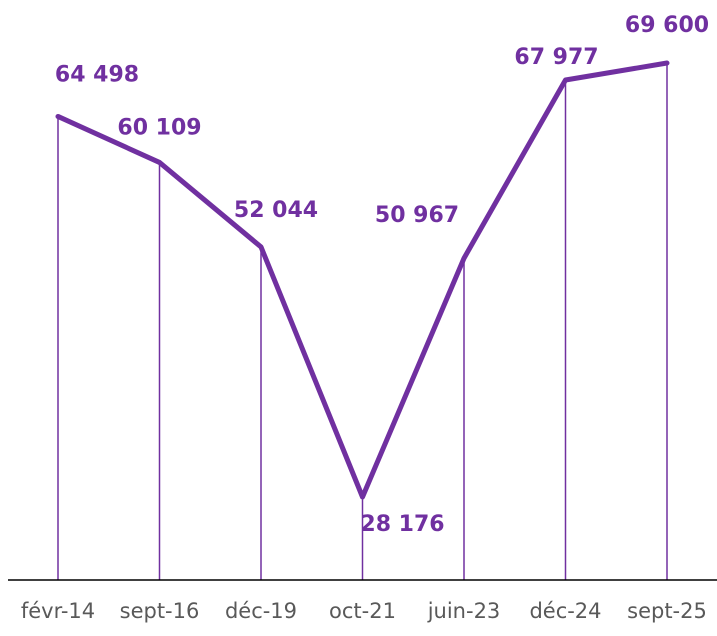 The height and width of the screenshot is (636, 717). What do you see at coordinates (97, 74) in the screenshot?
I see `data-label: 64 498` at bounding box center [97, 74].